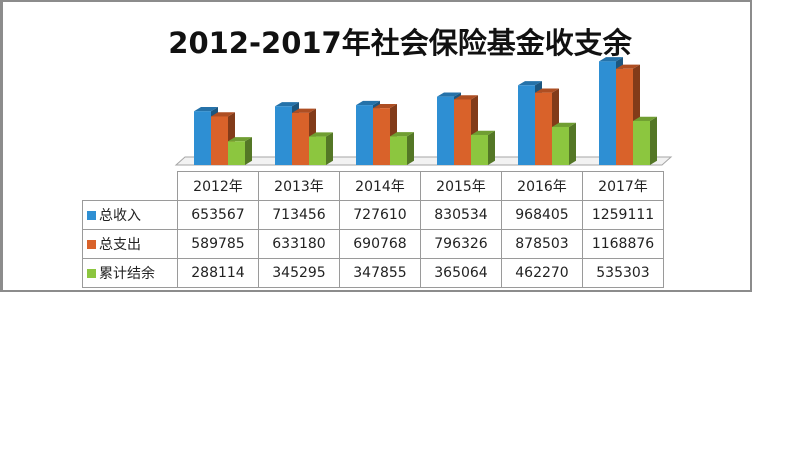  I want to click on category-label: 2013年, so click(299, 186).